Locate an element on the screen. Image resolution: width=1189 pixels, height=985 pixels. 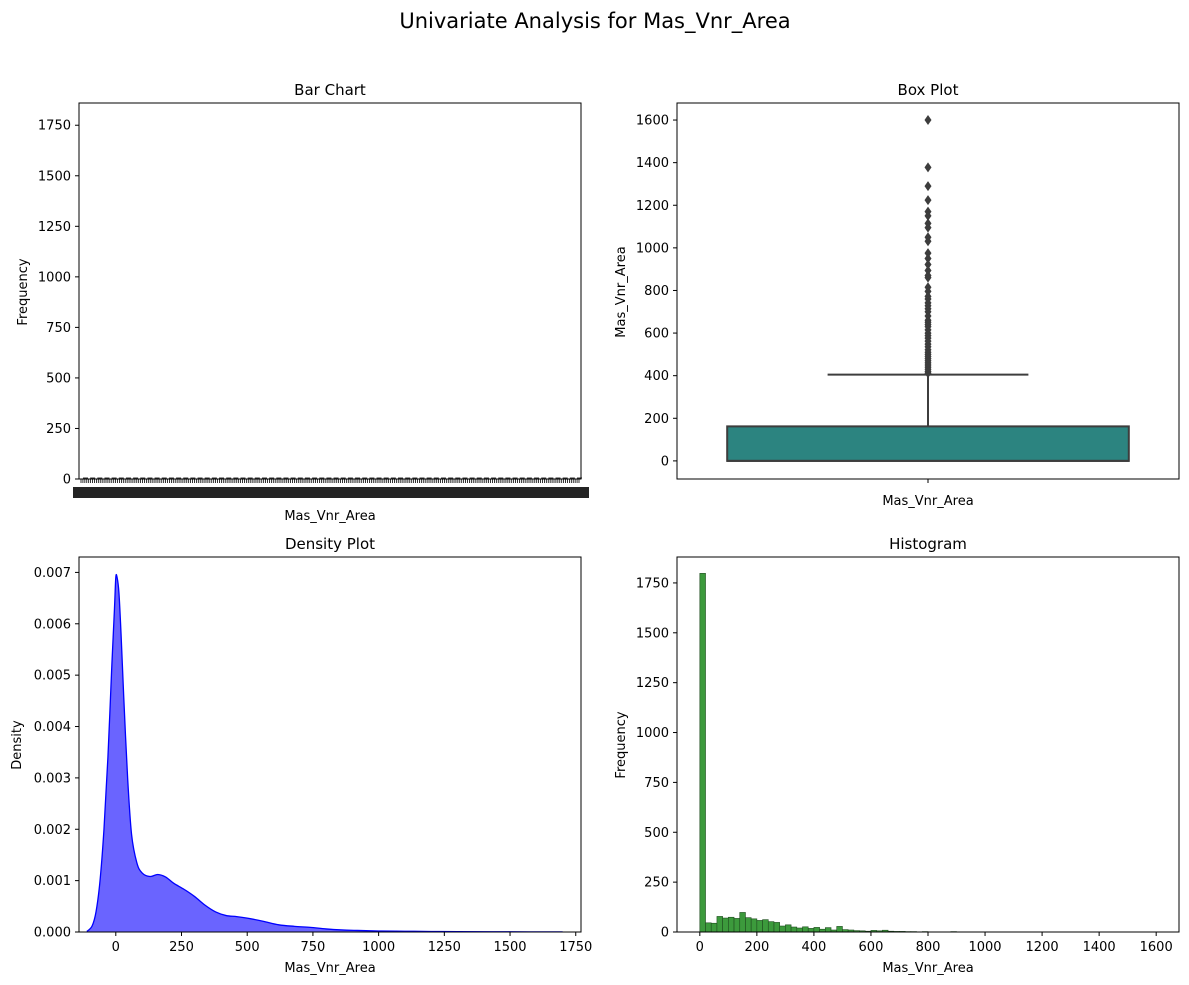
density-plot-ytick-label: 0.004 is located at coordinates (52, 727).